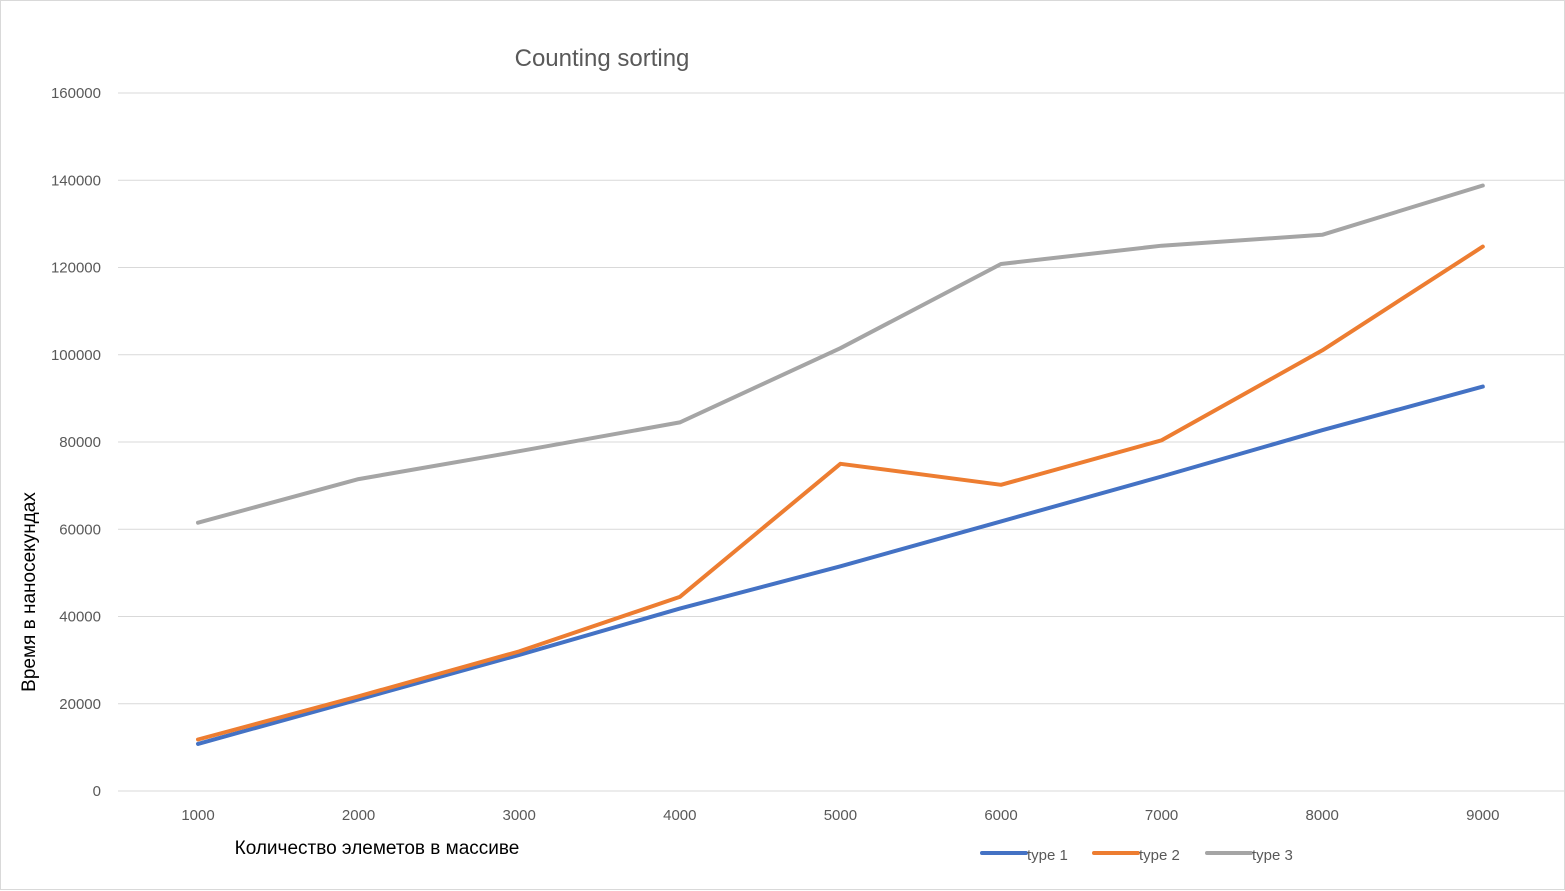 The height and width of the screenshot is (891, 1565). Describe the element at coordinates (80, 529) in the screenshot. I see `y-tick-label: 60000` at that location.